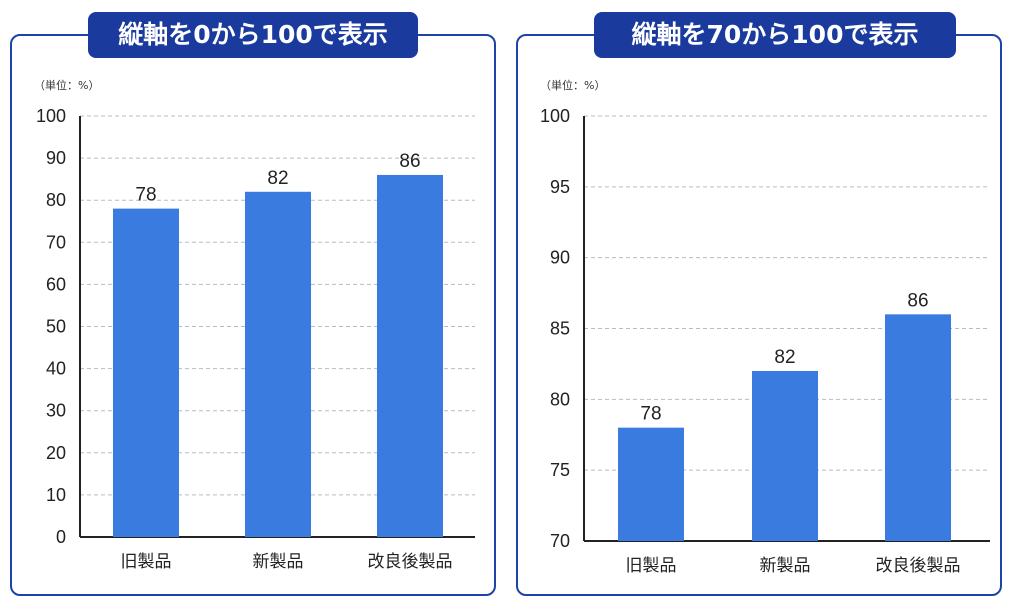  Describe the element at coordinates (409, 161) in the screenshot. I see `data-label-left-2: 86` at that location.